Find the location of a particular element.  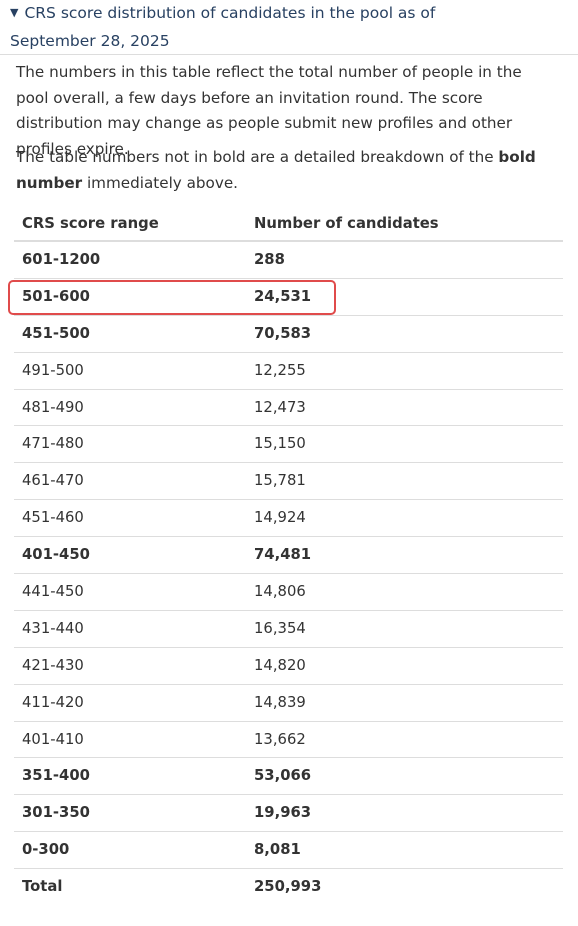

score-range-cell: 461-470 is located at coordinates (53, 481).